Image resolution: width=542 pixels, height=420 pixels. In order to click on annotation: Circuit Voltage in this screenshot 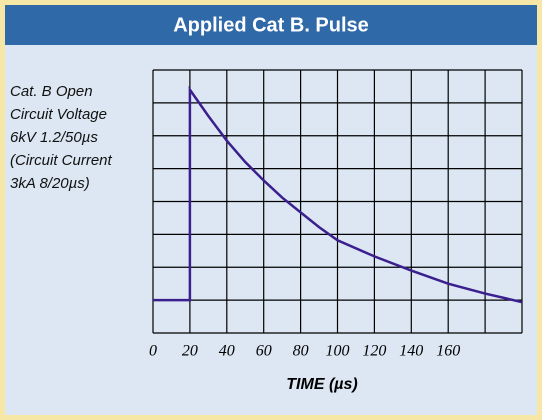, I will do `click(58, 114)`.